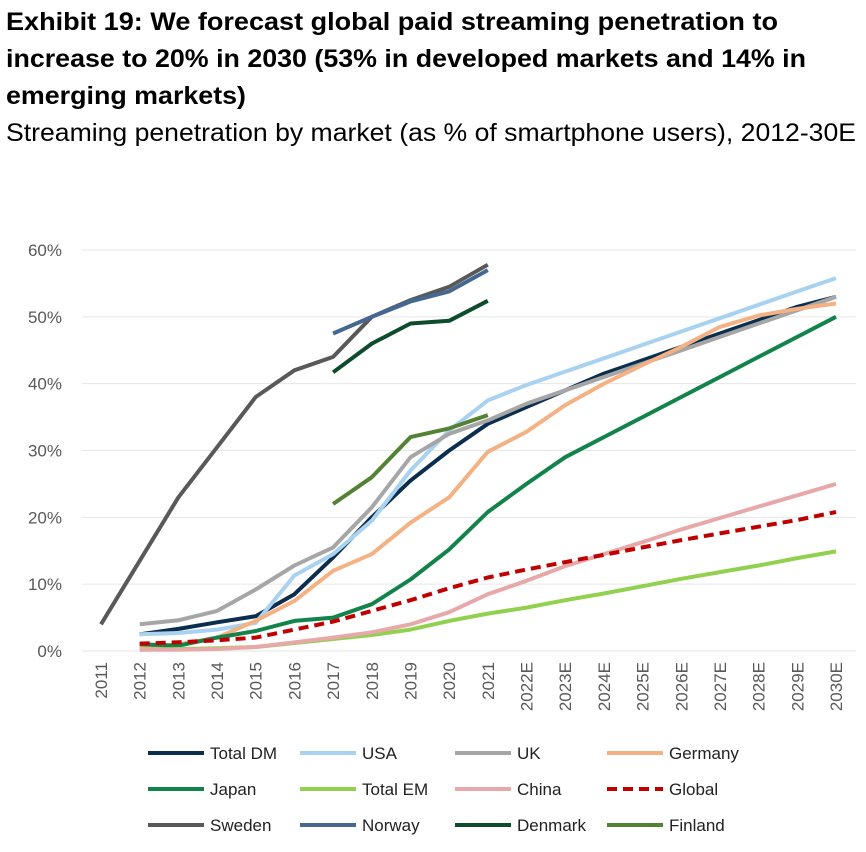  I want to click on x-tick-label: 2013, so click(178, 681).